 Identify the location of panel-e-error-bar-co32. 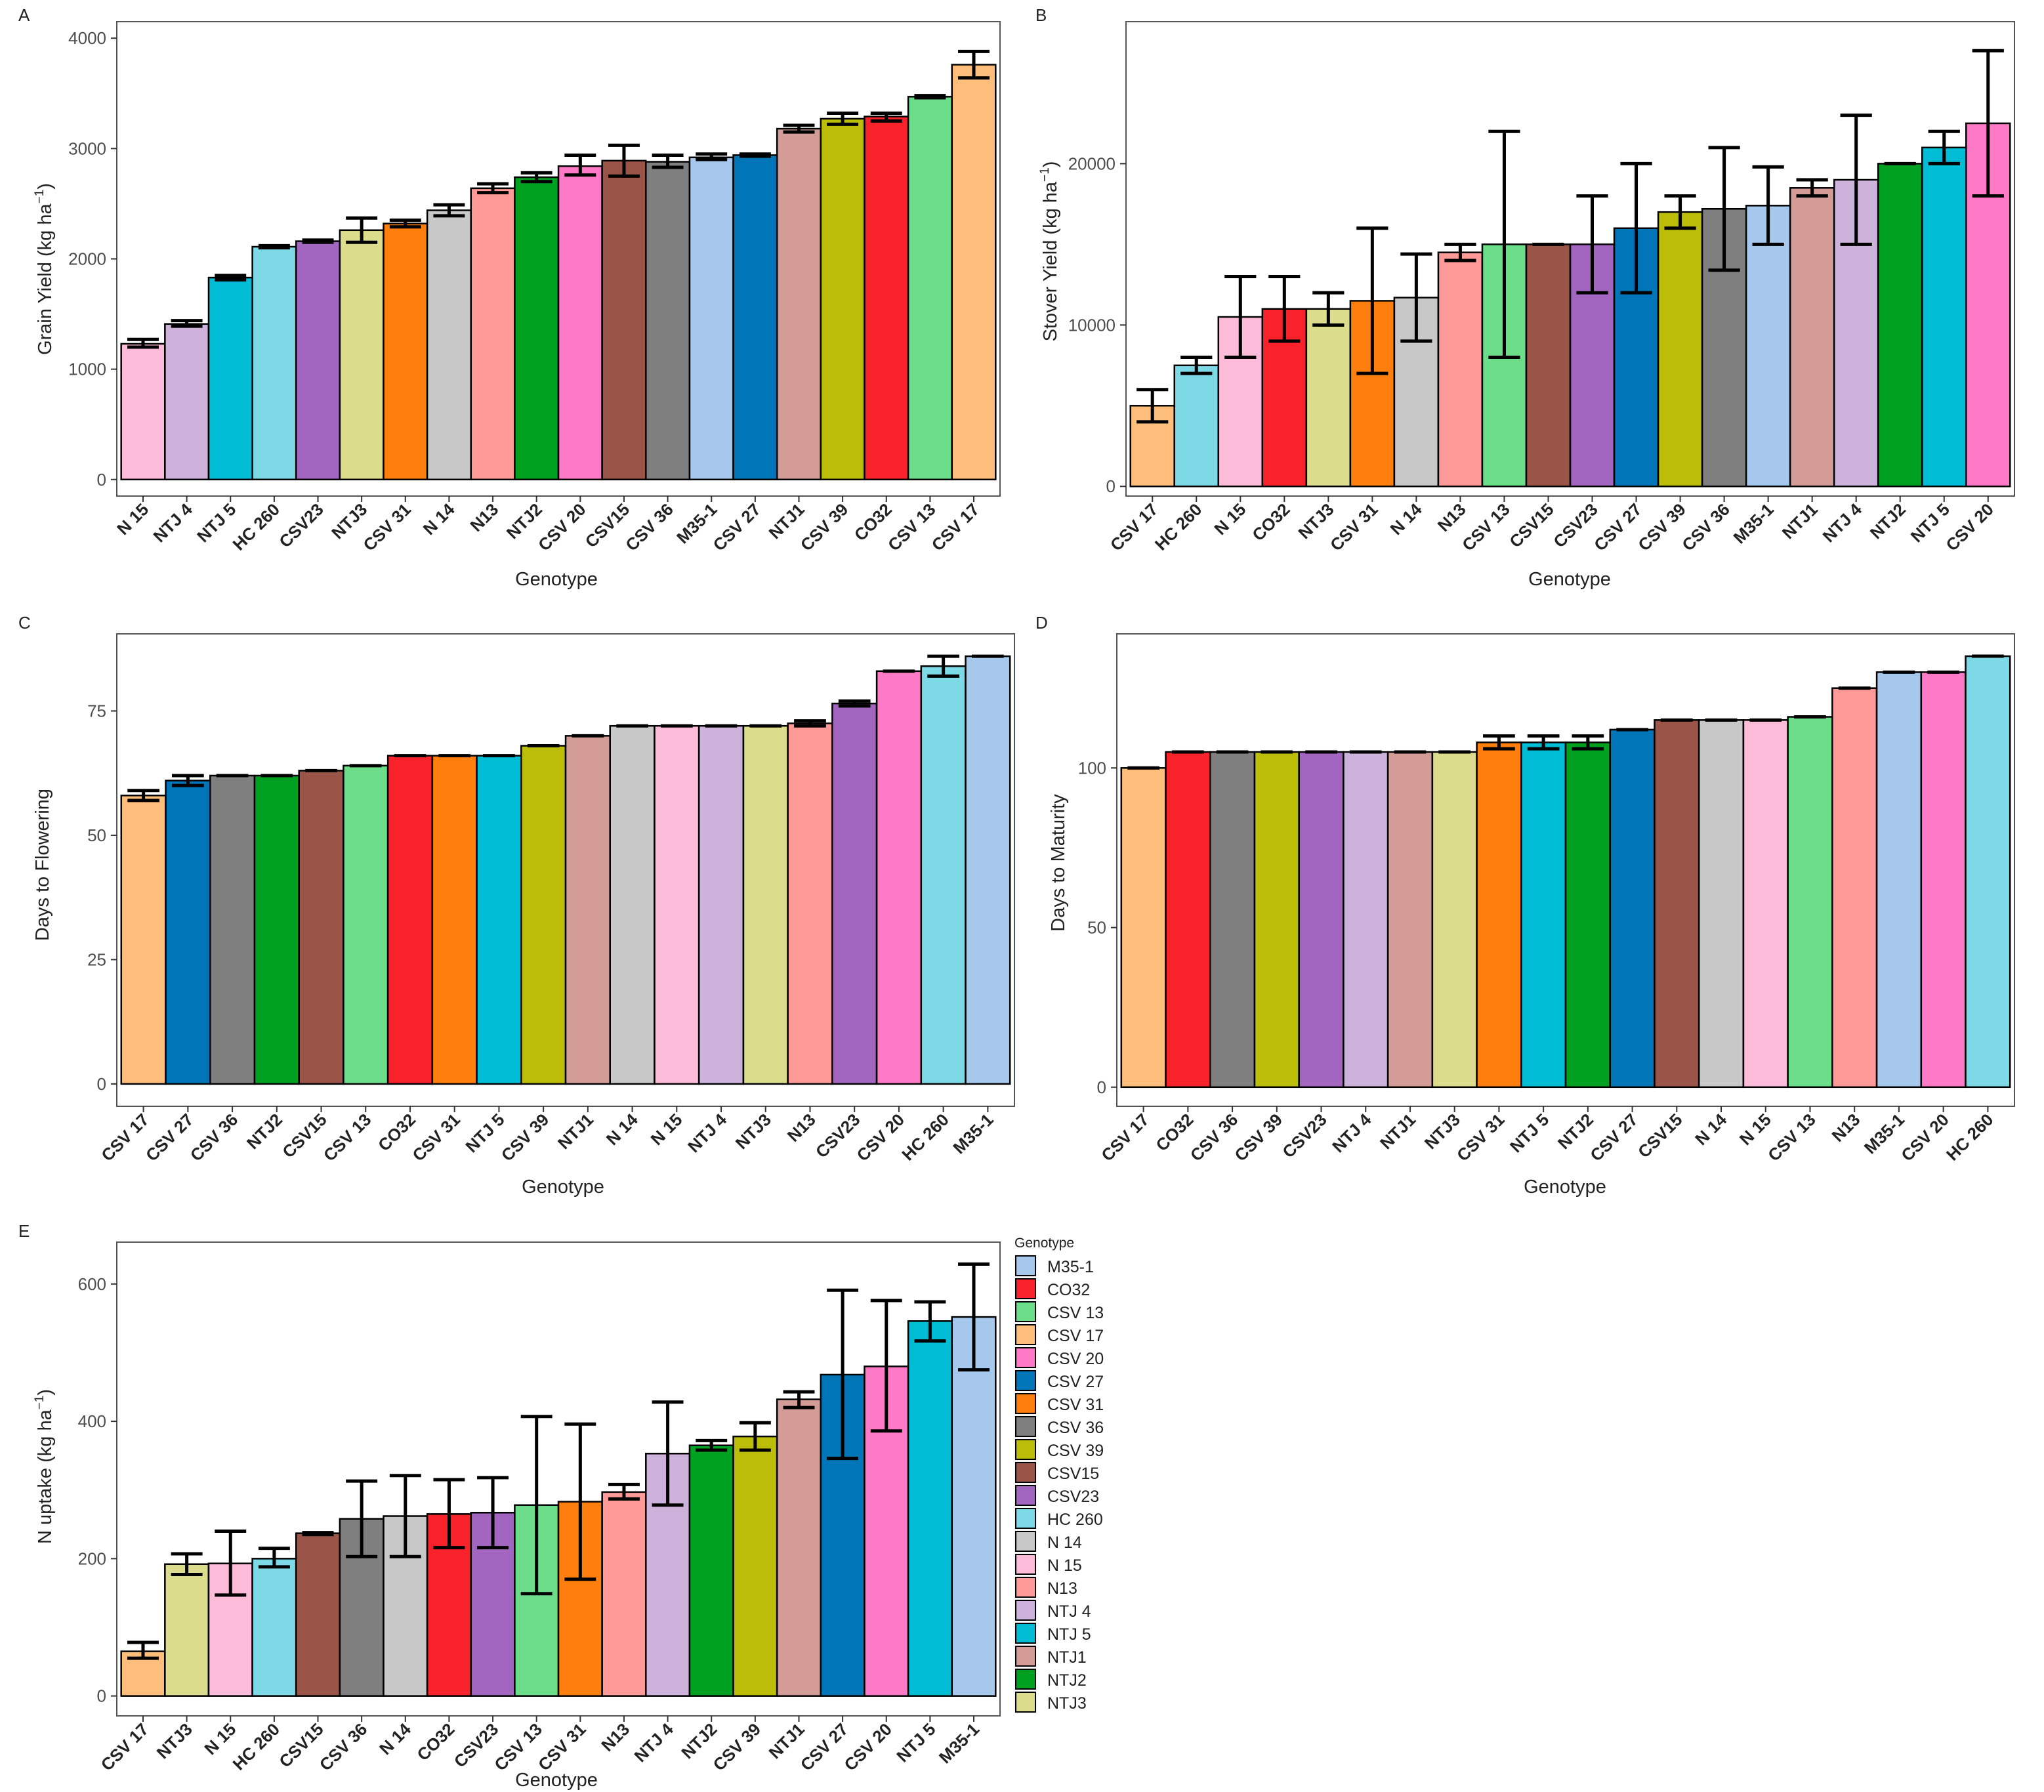
(449, 1514).